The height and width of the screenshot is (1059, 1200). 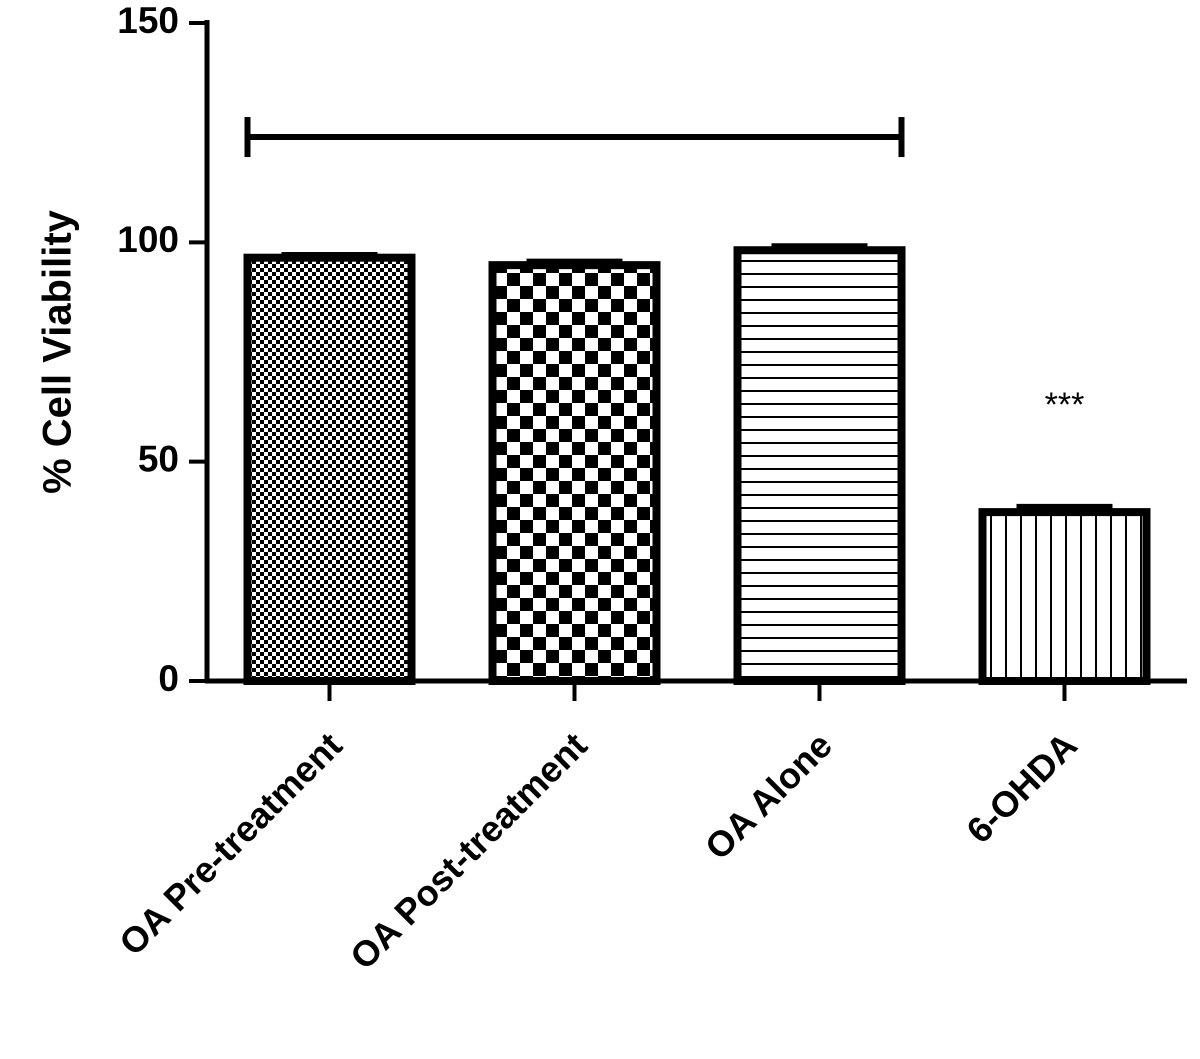 What do you see at coordinates (230, 843) in the screenshot?
I see `x-tick-label-oa-pre-treatment: OA Pre-treatment` at bounding box center [230, 843].